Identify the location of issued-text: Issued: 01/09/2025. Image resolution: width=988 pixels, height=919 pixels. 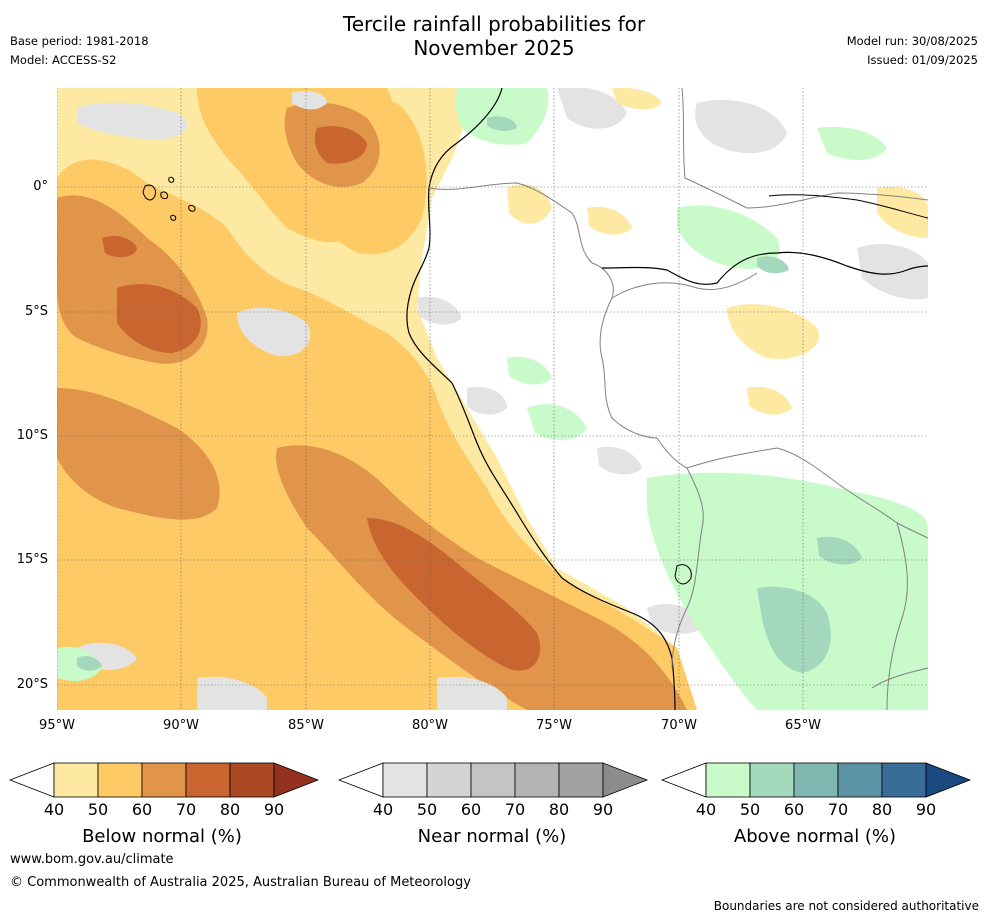
(922, 60).